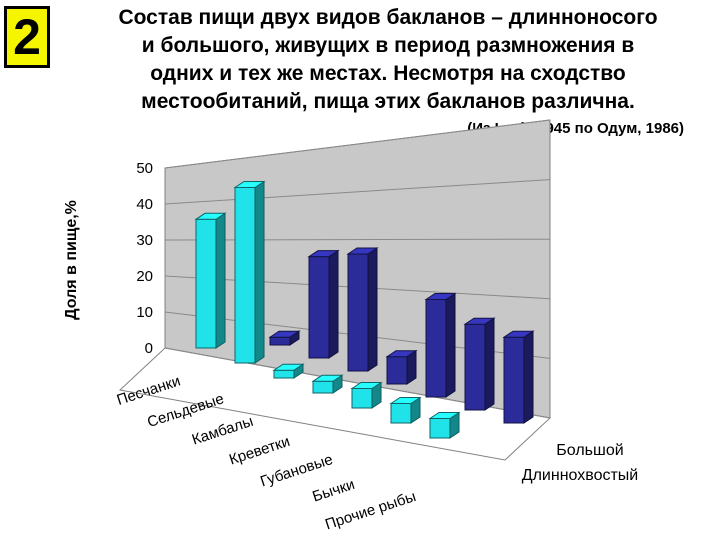  I want to click on y-tick-label: 0, so click(149, 348).